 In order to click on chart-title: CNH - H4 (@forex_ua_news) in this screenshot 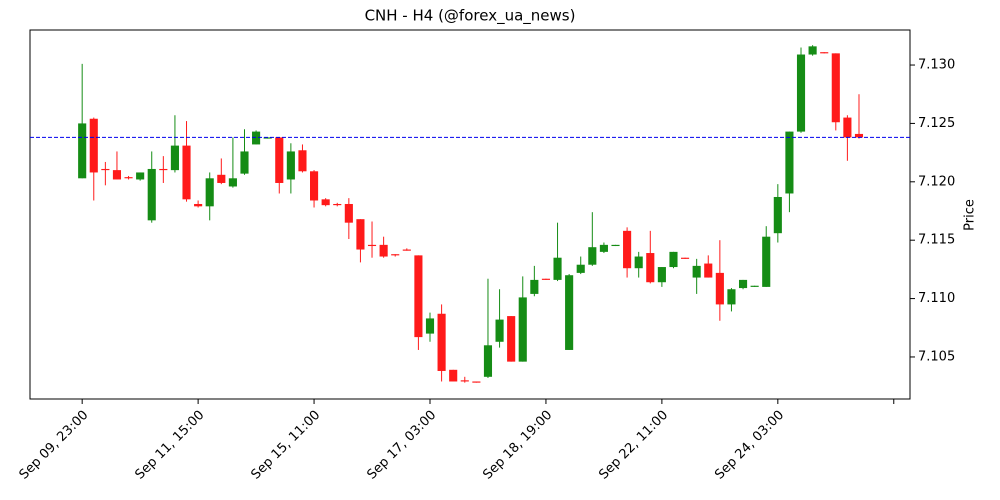, I will do `click(470, 16)`.